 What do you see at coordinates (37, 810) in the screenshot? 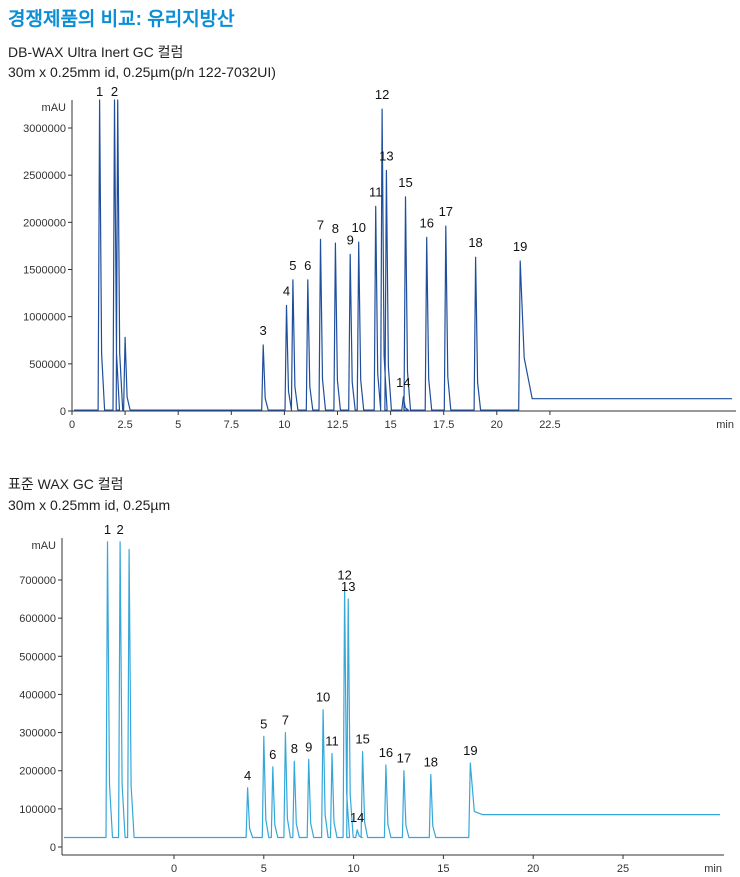
I see `y-tick-label: 100000` at bounding box center [37, 810].